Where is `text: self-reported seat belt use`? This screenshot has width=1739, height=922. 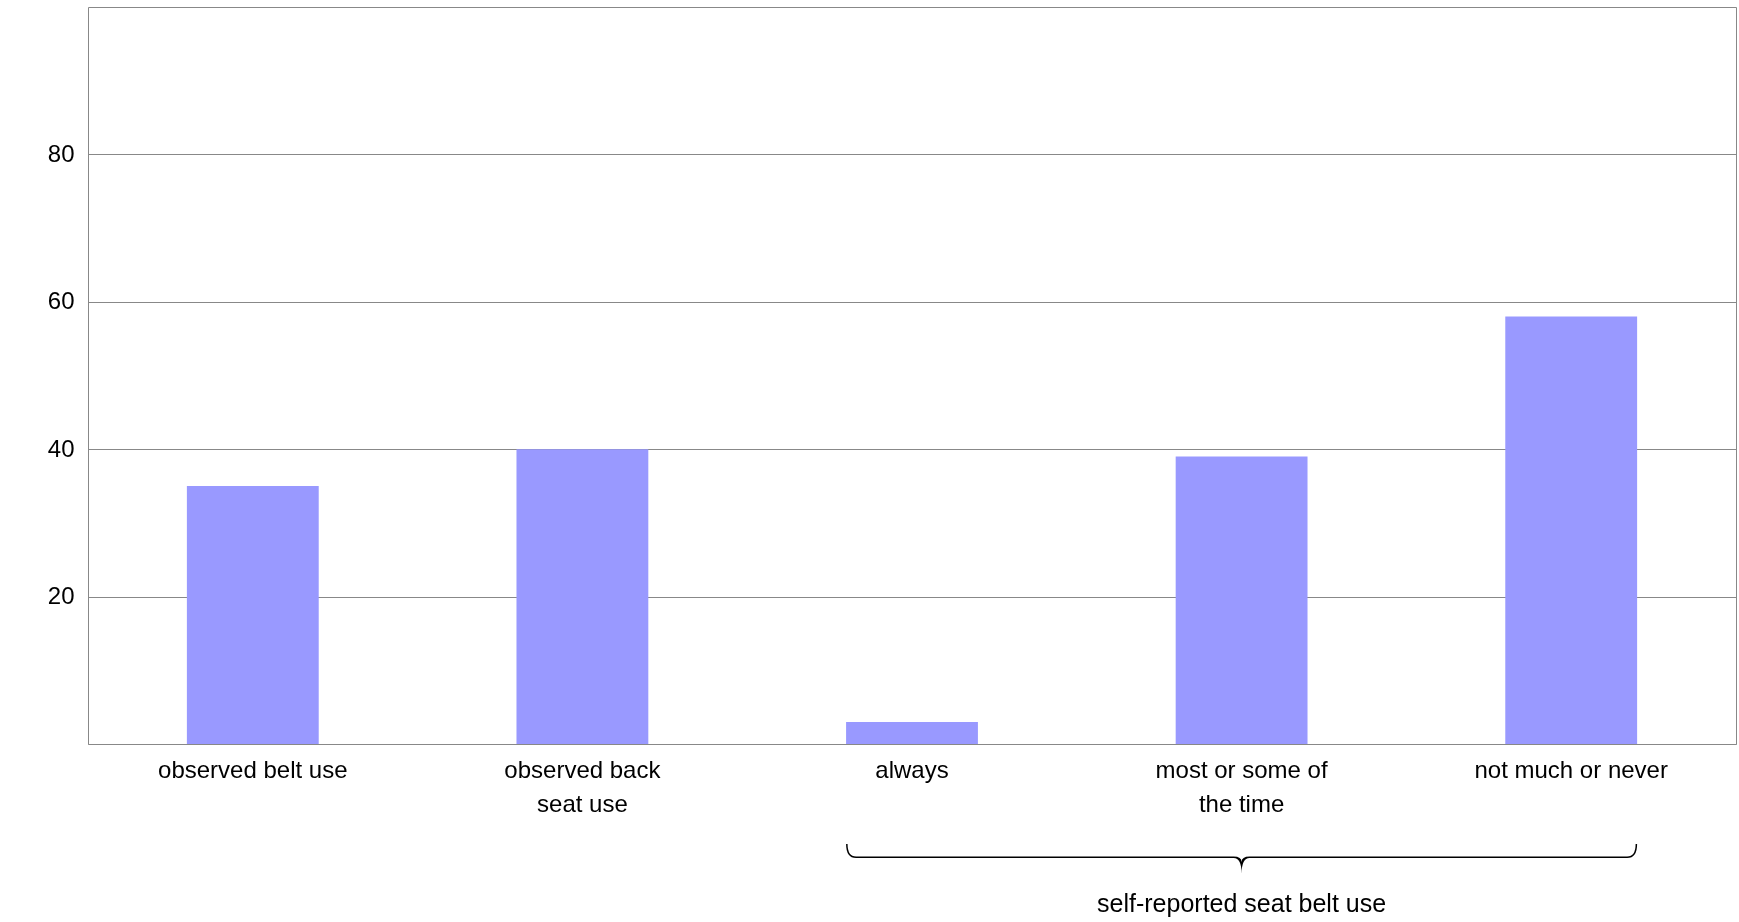
text: self-reported seat belt use is located at coordinates (1242, 903).